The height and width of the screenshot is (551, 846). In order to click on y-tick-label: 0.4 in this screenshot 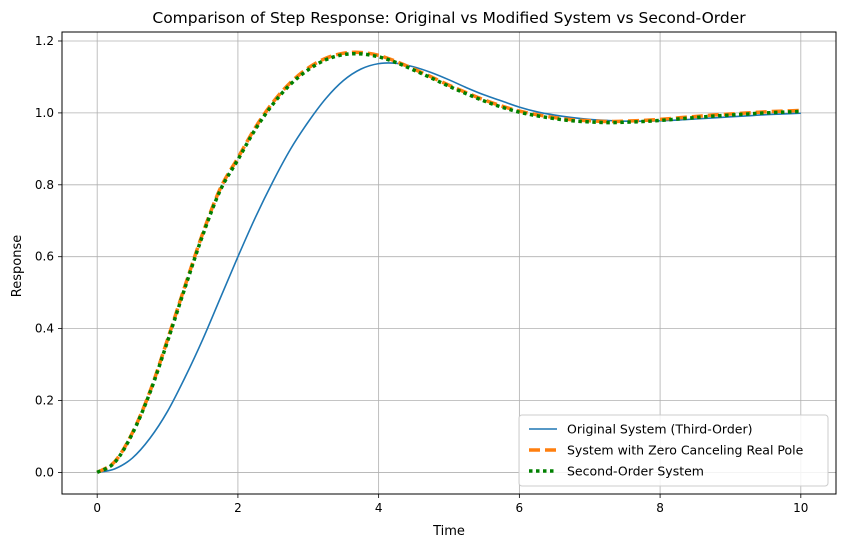, I will do `click(44, 329)`.